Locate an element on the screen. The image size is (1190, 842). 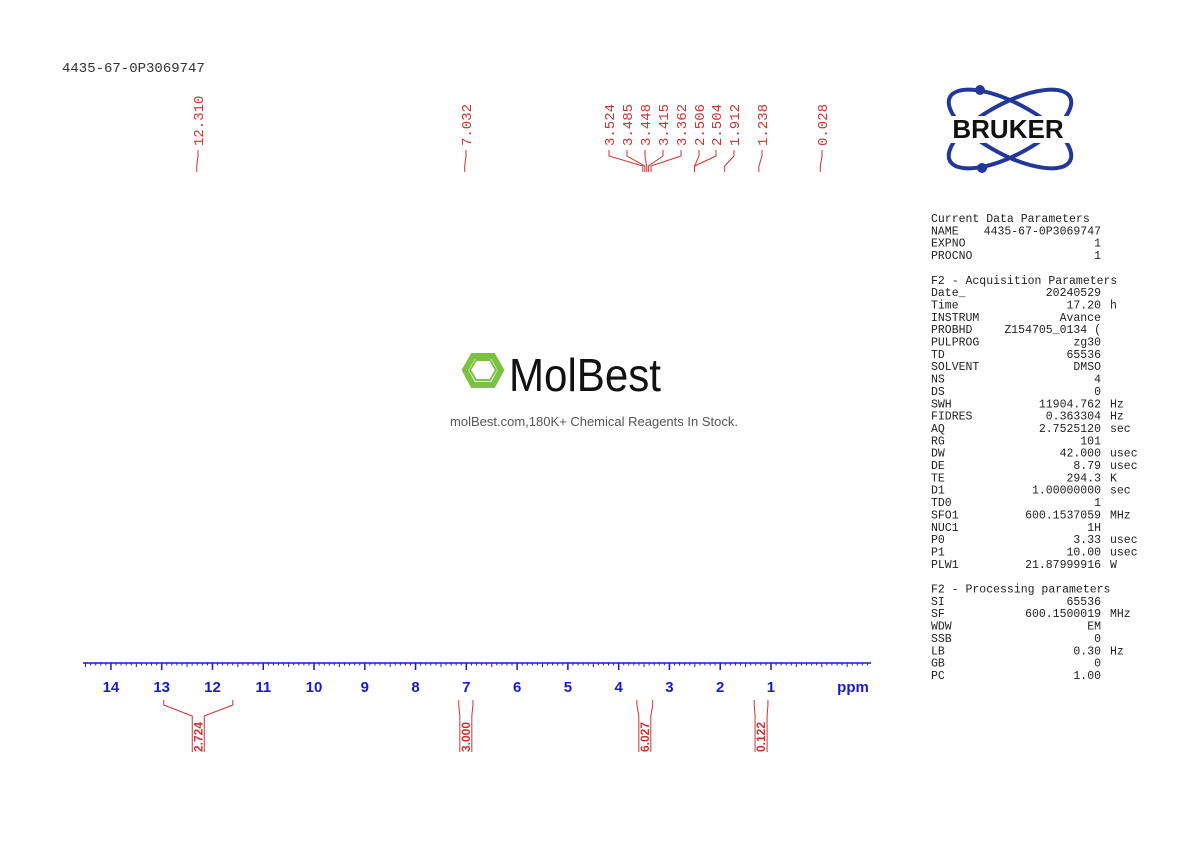
x-tick-label: 11 is located at coordinates (263, 687).